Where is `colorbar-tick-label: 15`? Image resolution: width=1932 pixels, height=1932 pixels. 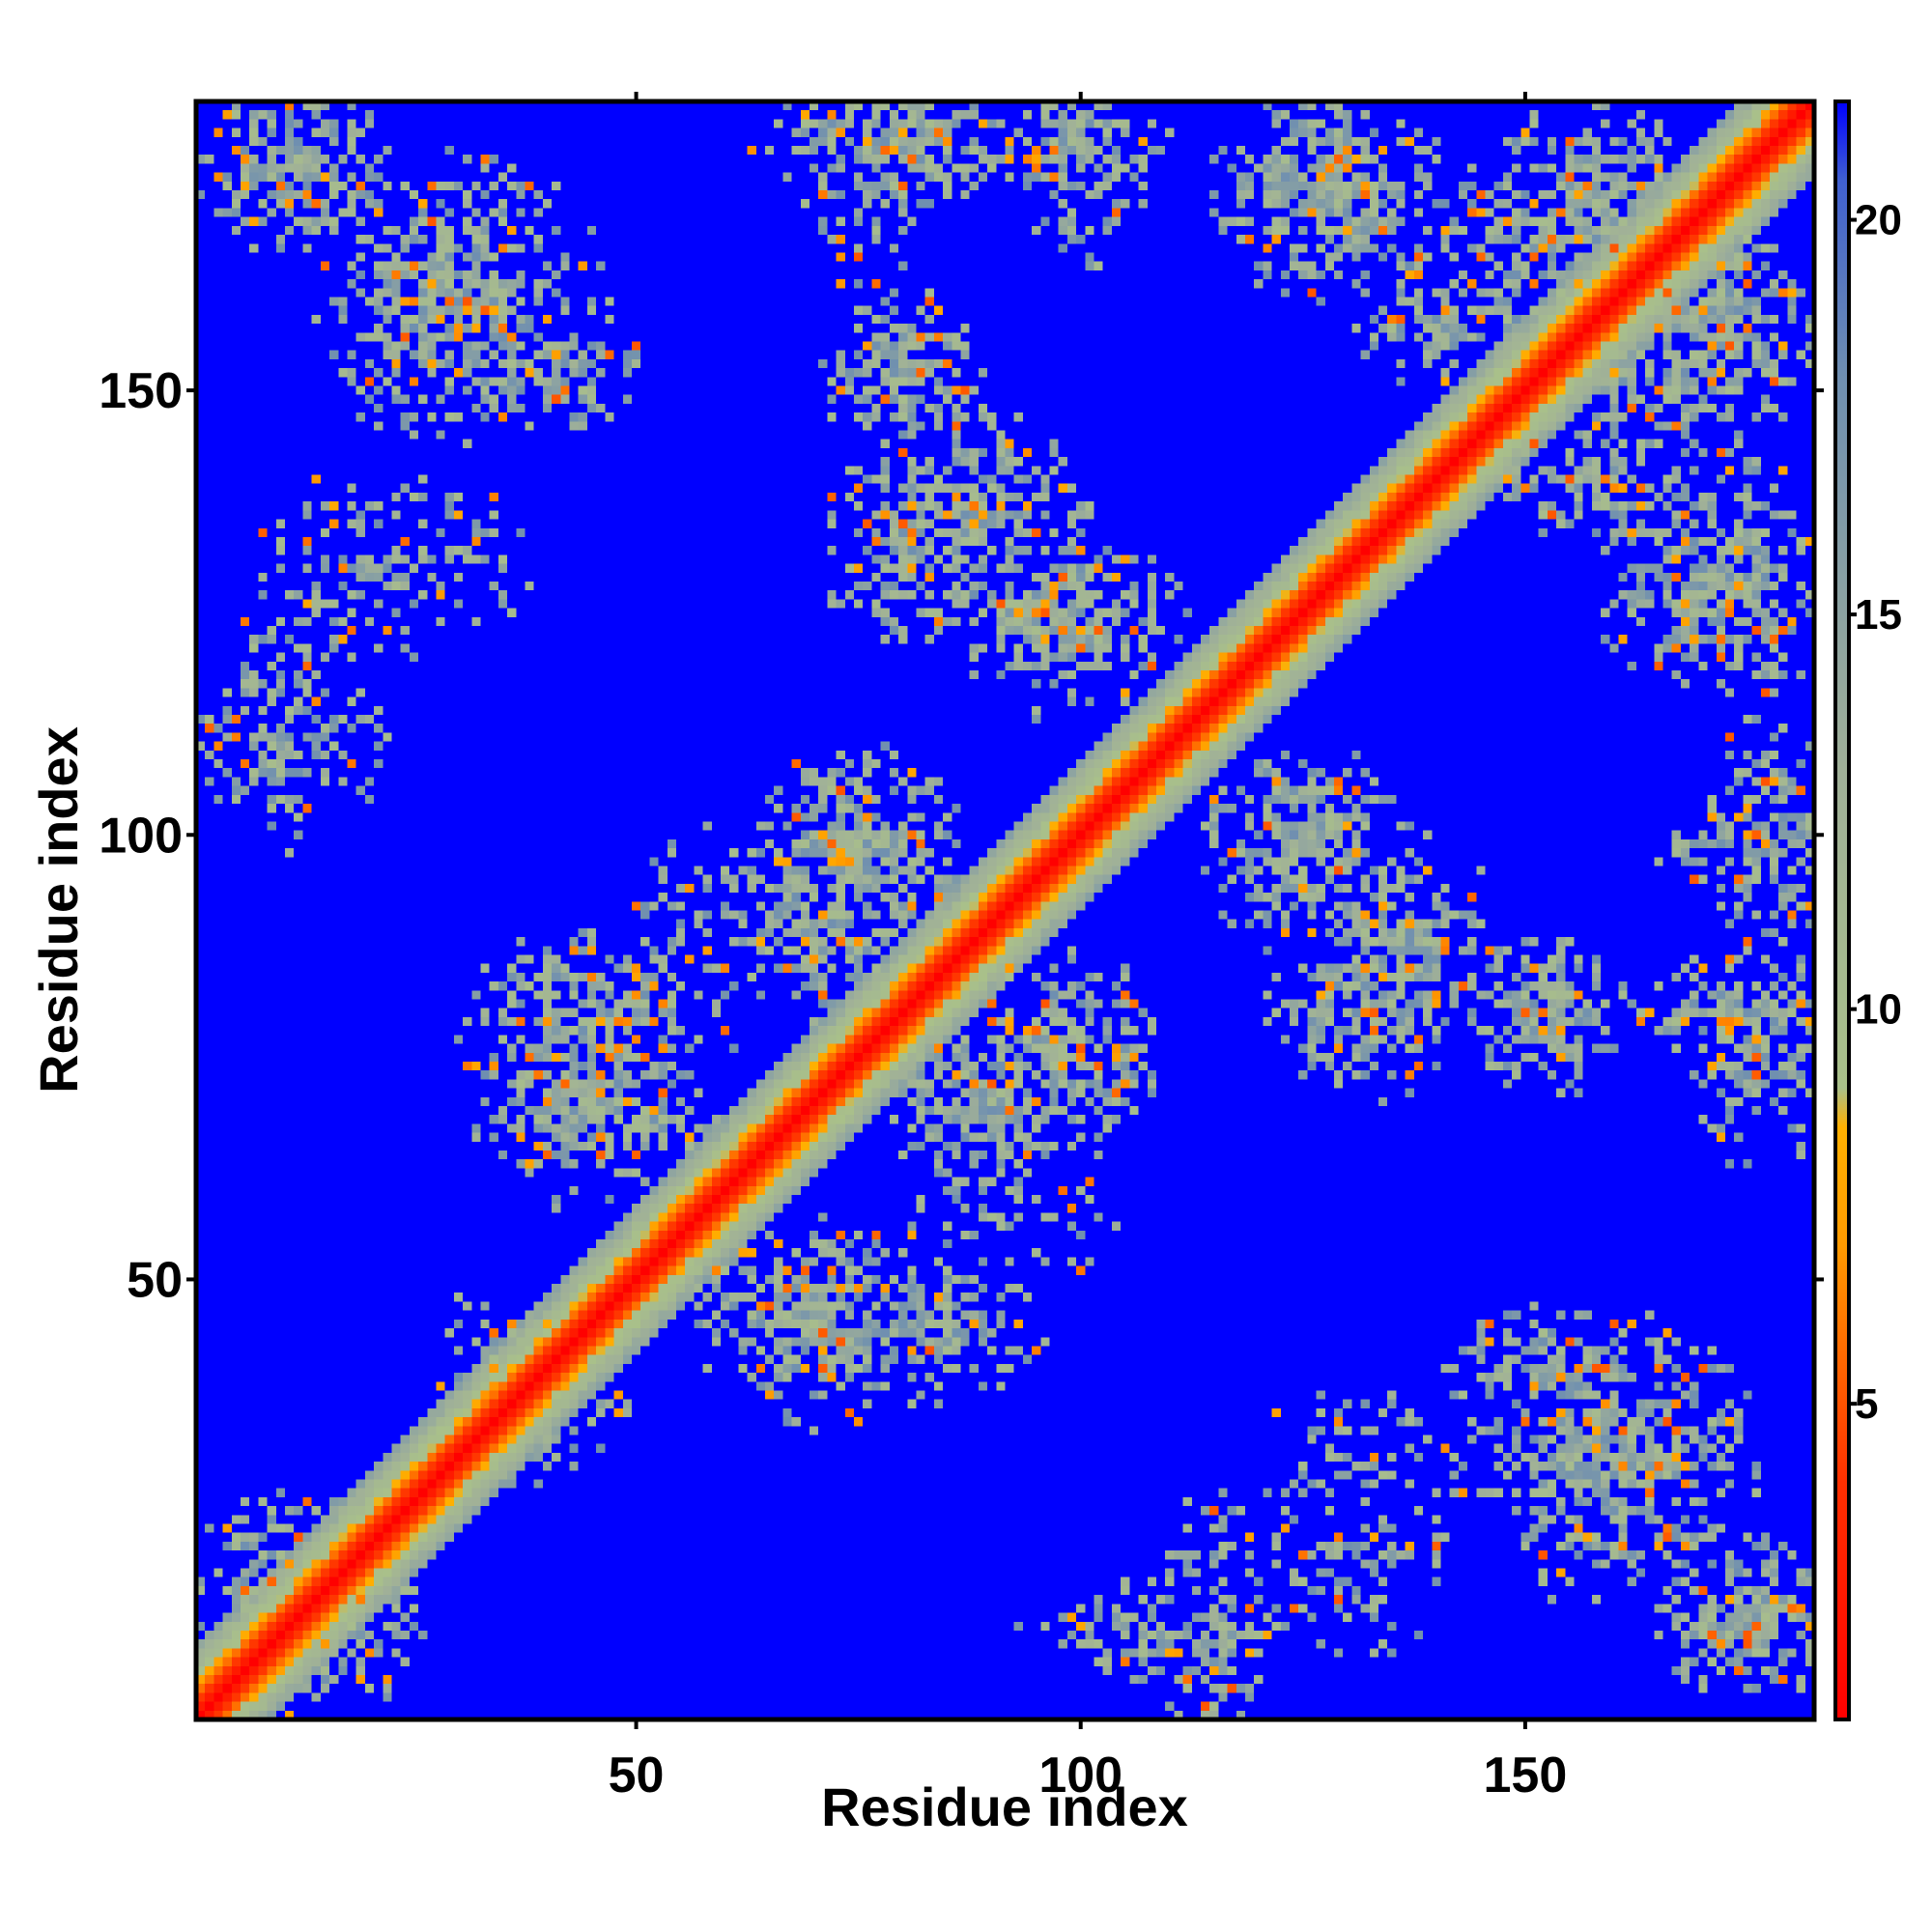 colorbar-tick-label: 15 is located at coordinates (1878, 615).